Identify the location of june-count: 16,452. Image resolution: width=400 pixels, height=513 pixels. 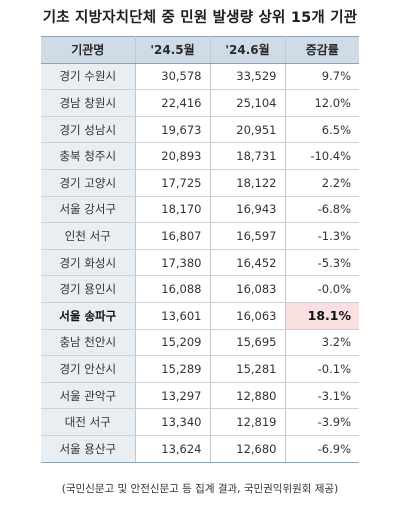
(248, 263).